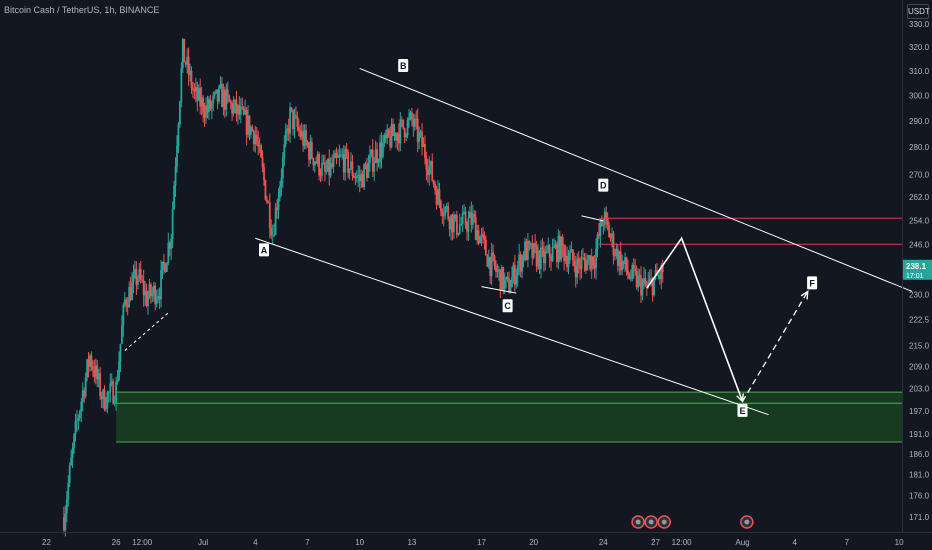 The image size is (932, 550). Describe the element at coordinates (804, 295) in the screenshot. I see `projection-dashed-arrowhead` at that location.